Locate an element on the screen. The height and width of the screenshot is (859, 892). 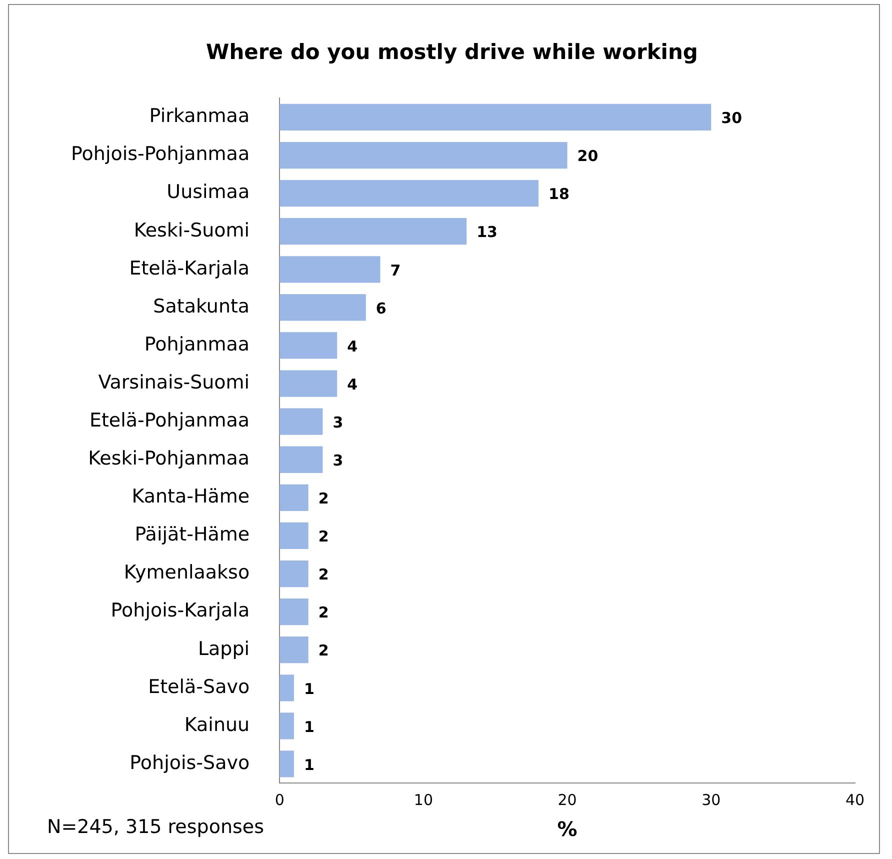
x-tick-label: 10 is located at coordinates (423, 799).